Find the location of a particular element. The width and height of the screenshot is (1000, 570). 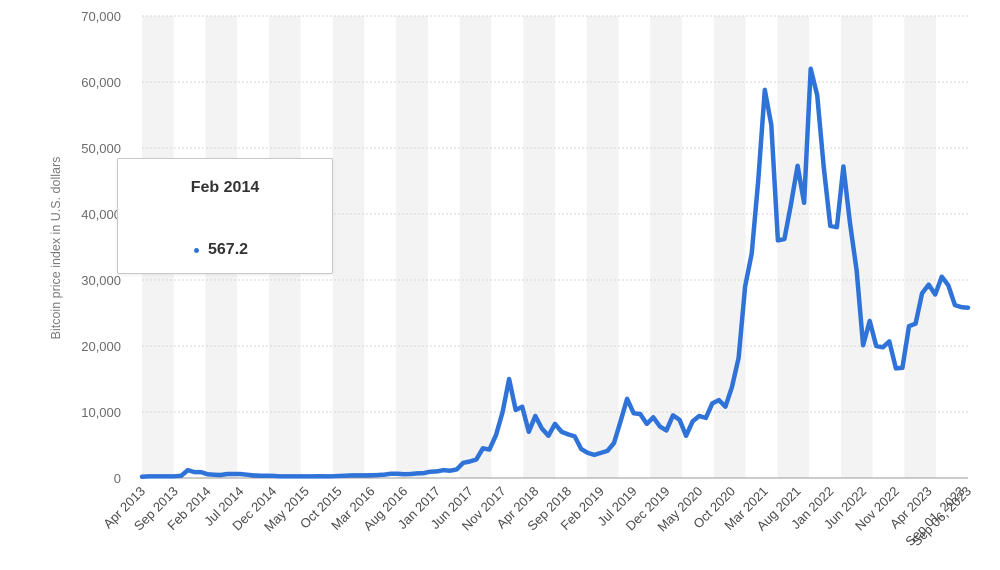

y-tick-label: 0 is located at coordinates (117, 478).